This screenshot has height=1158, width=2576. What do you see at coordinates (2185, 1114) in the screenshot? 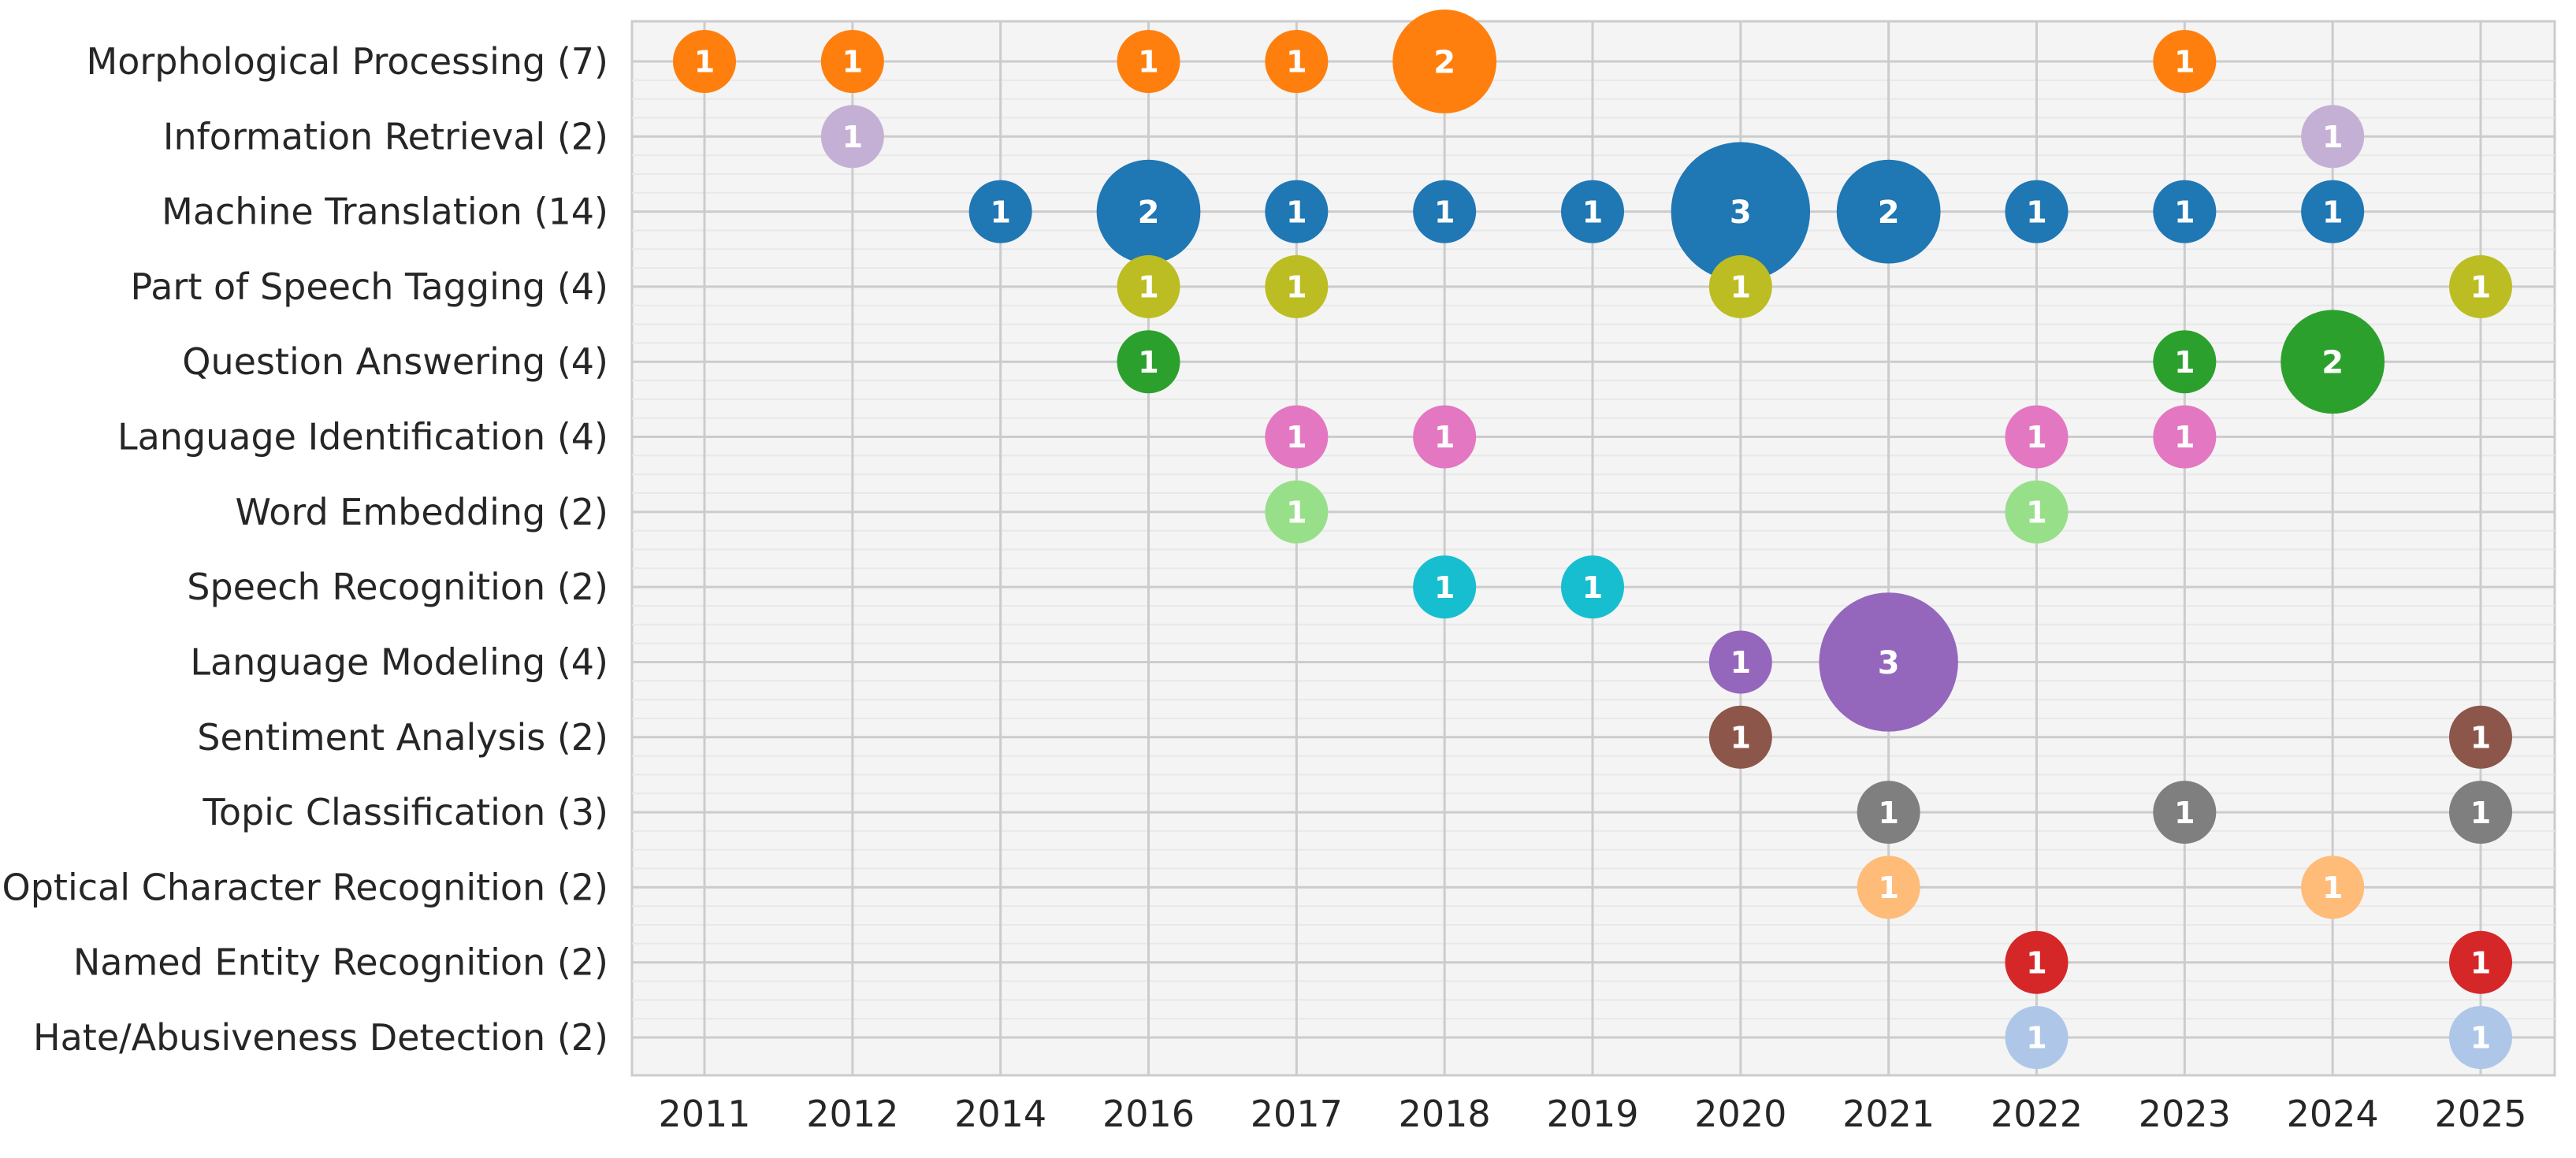
I see `x-tick-label: 2023` at bounding box center [2185, 1114].